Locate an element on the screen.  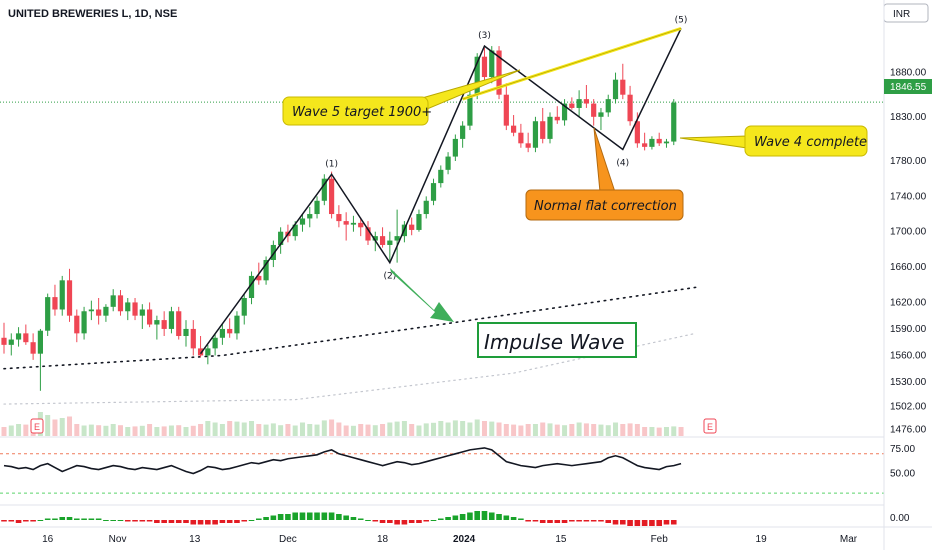
price-tick-label: 1590.00 is located at coordinates (908, 329).